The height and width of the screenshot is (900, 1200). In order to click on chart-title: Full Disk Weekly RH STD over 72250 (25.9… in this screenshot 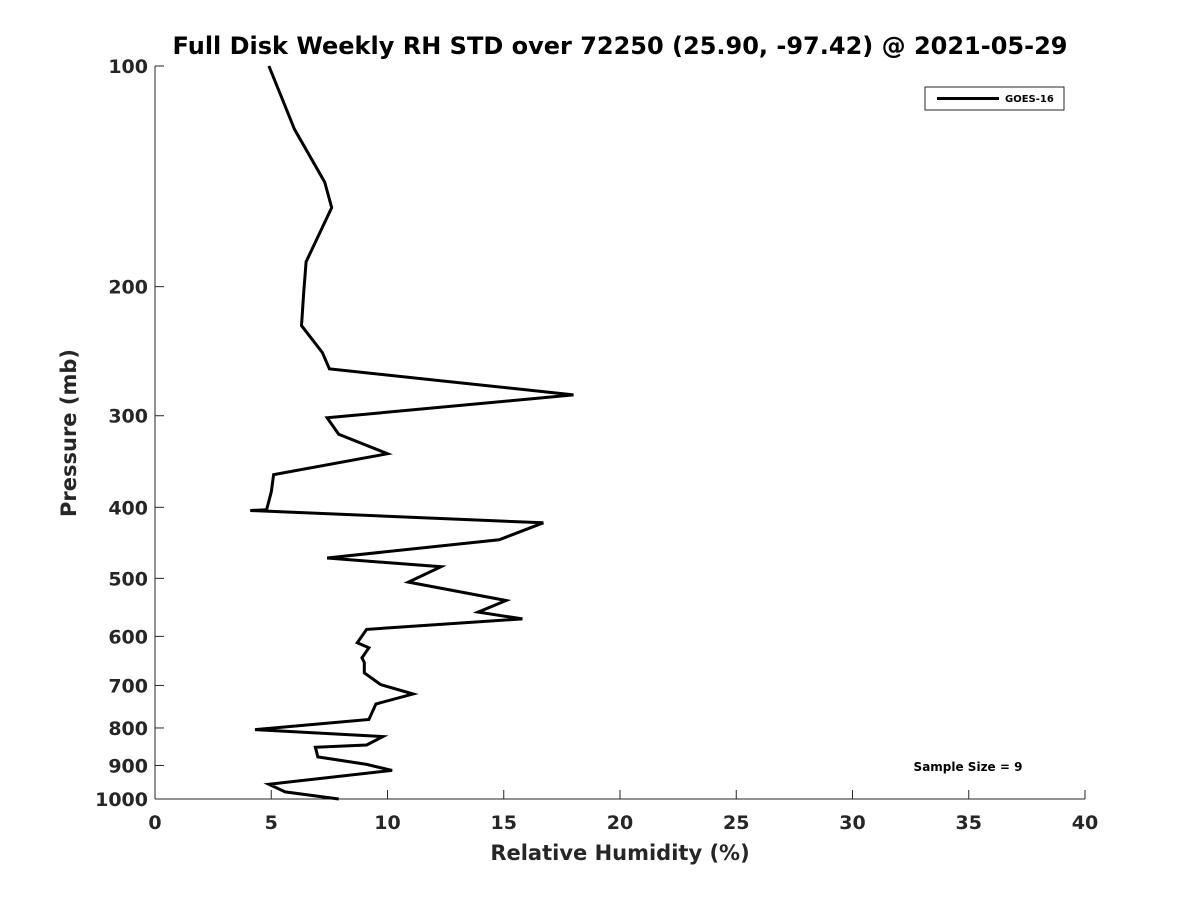, I will do `click(620, 46)`.